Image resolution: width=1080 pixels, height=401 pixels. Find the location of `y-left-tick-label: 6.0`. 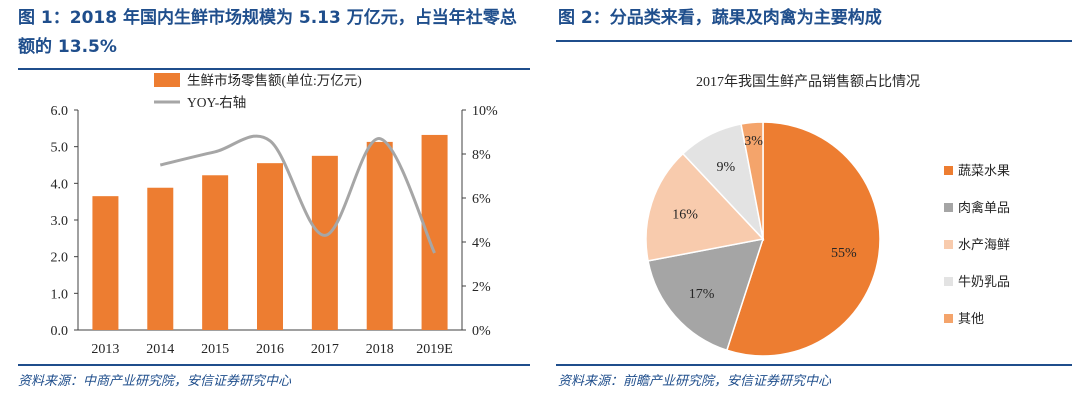

y-left-tick-label: 6.0 is located at coordinates (60, 111).